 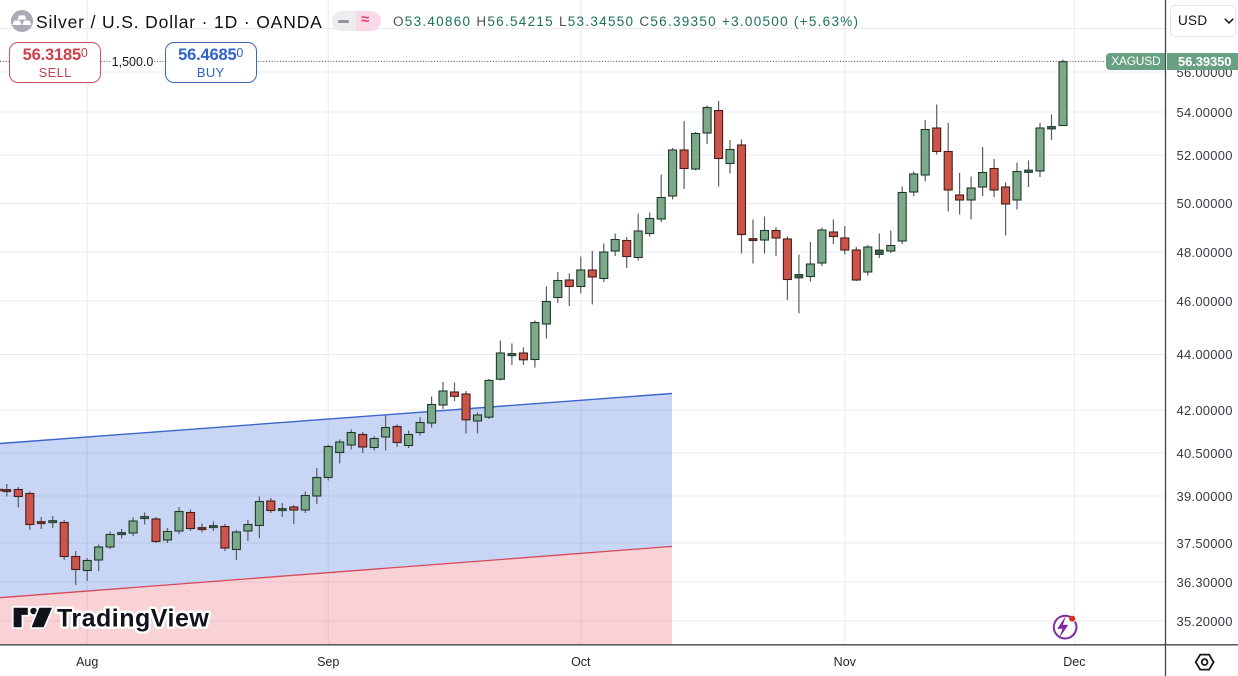 What do you see at coordinates (133, 619) in the screenshot?
I see `svg-text: TradingView` at bounding box center [133, 619].